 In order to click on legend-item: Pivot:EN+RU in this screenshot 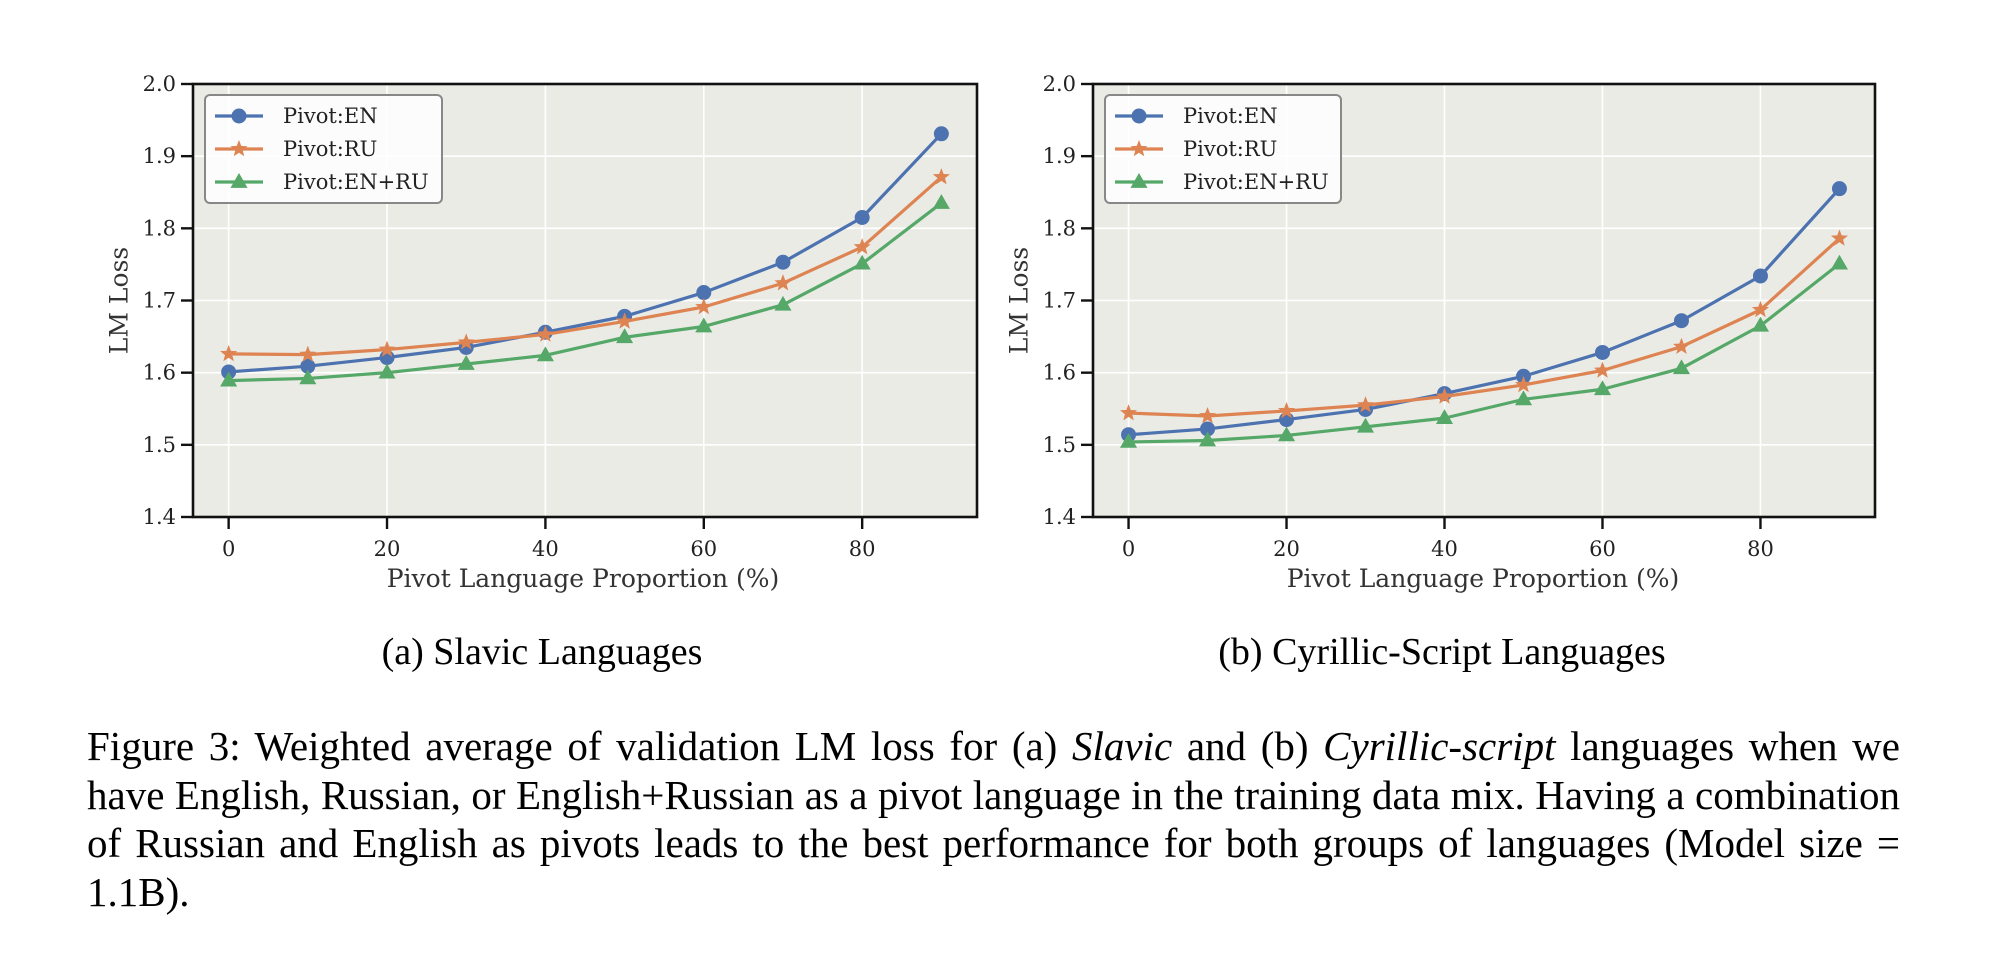, I will do `click(322, 182)`.